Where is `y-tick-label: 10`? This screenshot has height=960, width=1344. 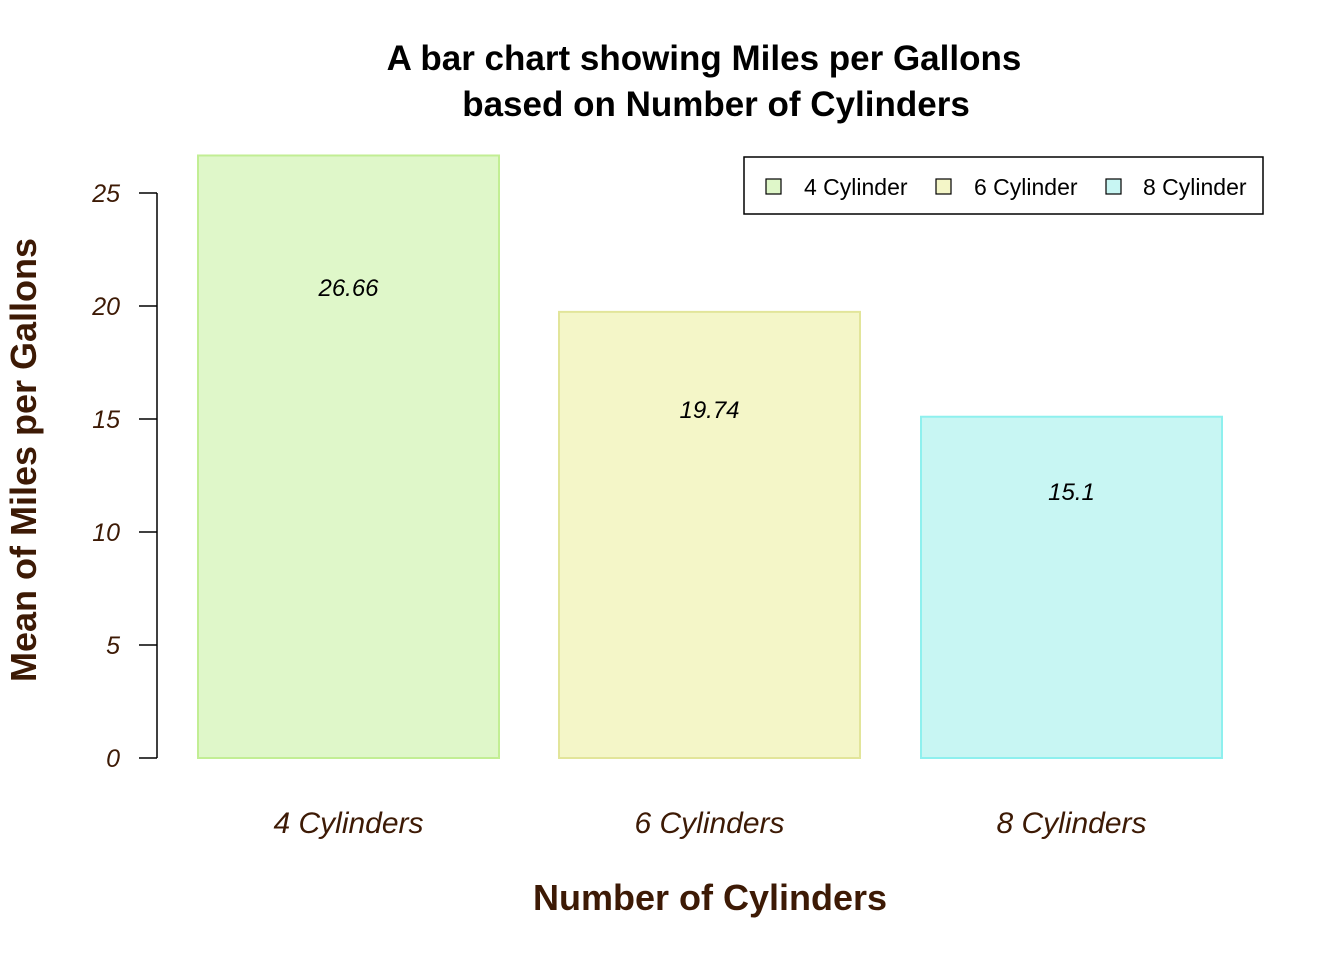 y-tick-label: 10 is located at coordinates (106, 533).